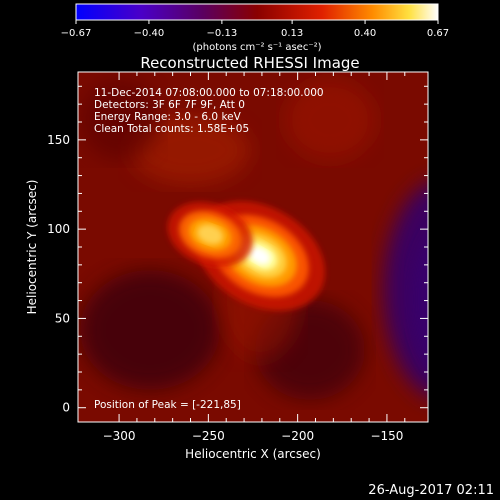 The width and height of the screenshot is (500, 500). I want to click on y-axis-label: Heliocentric Y (arcsec), so click(32, 247).